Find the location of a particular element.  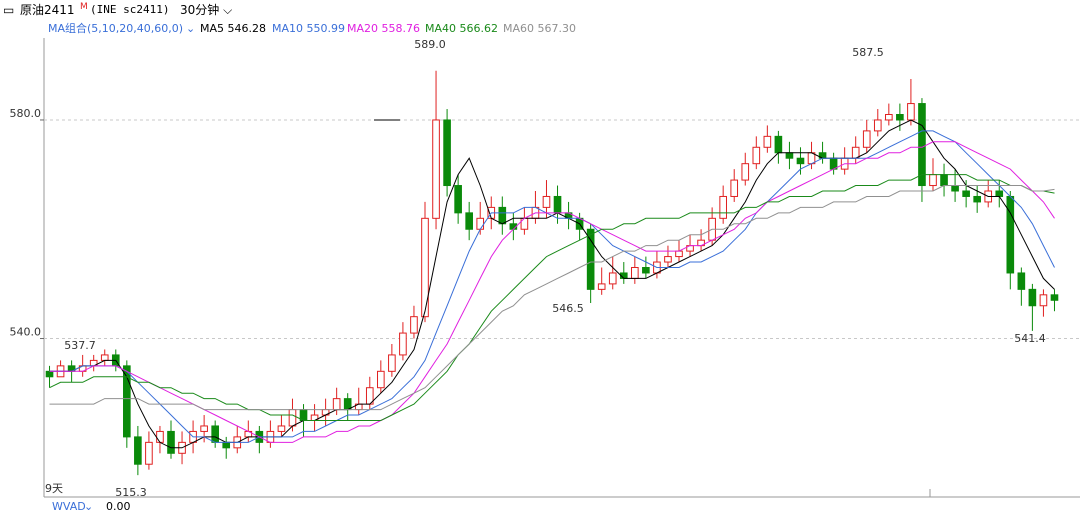

y-tick-label: 540.0 is located at coordinates (26, 332).